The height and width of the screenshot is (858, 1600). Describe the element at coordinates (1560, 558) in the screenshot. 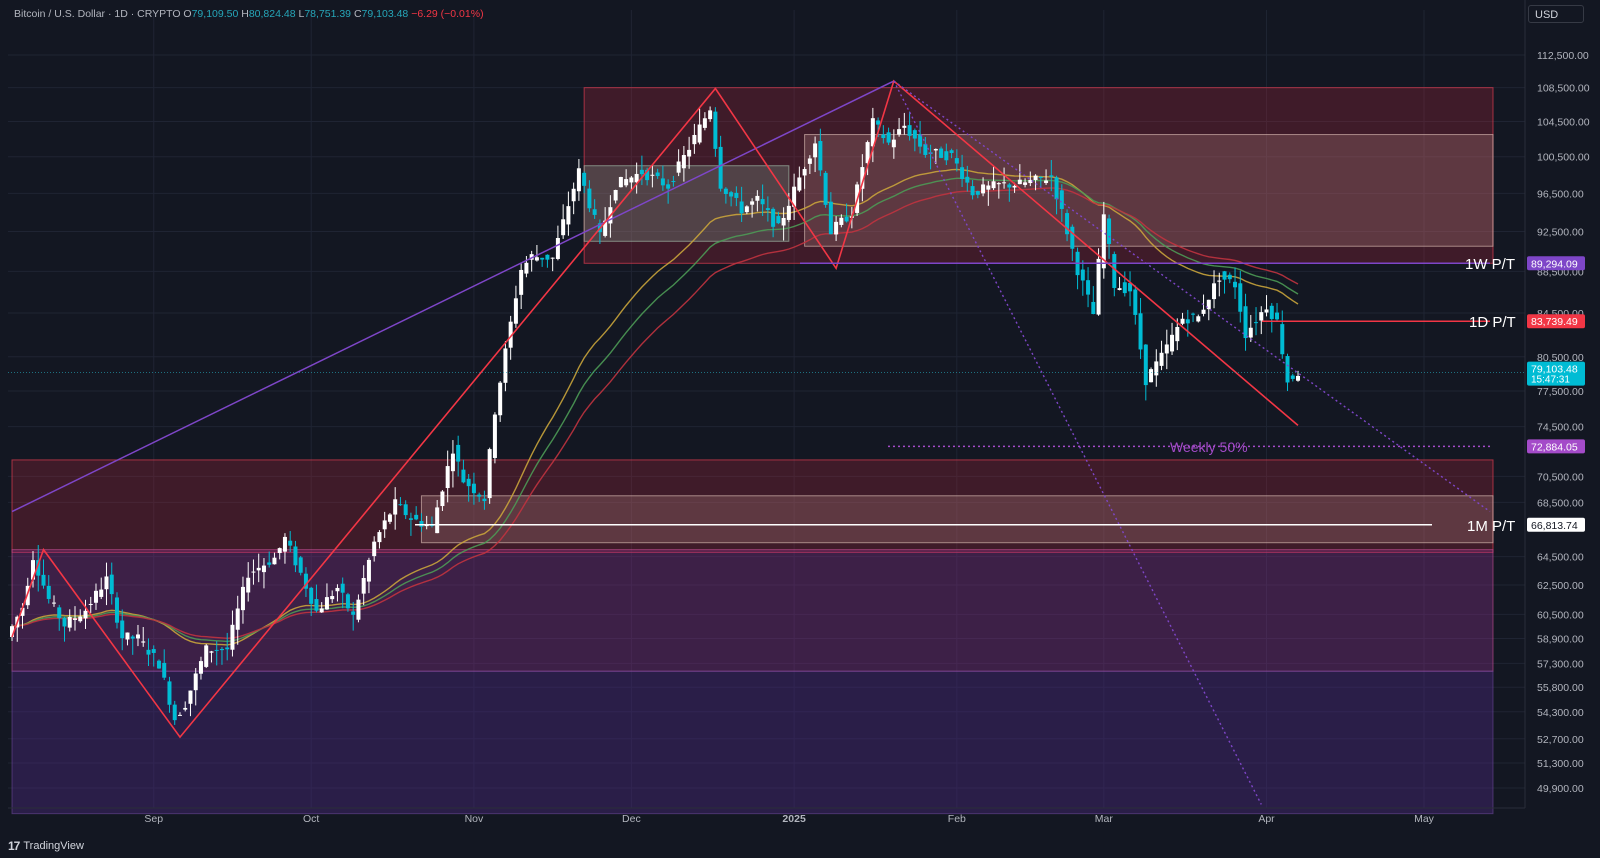

I see `price-tick-label: 64,500.00` at that location.